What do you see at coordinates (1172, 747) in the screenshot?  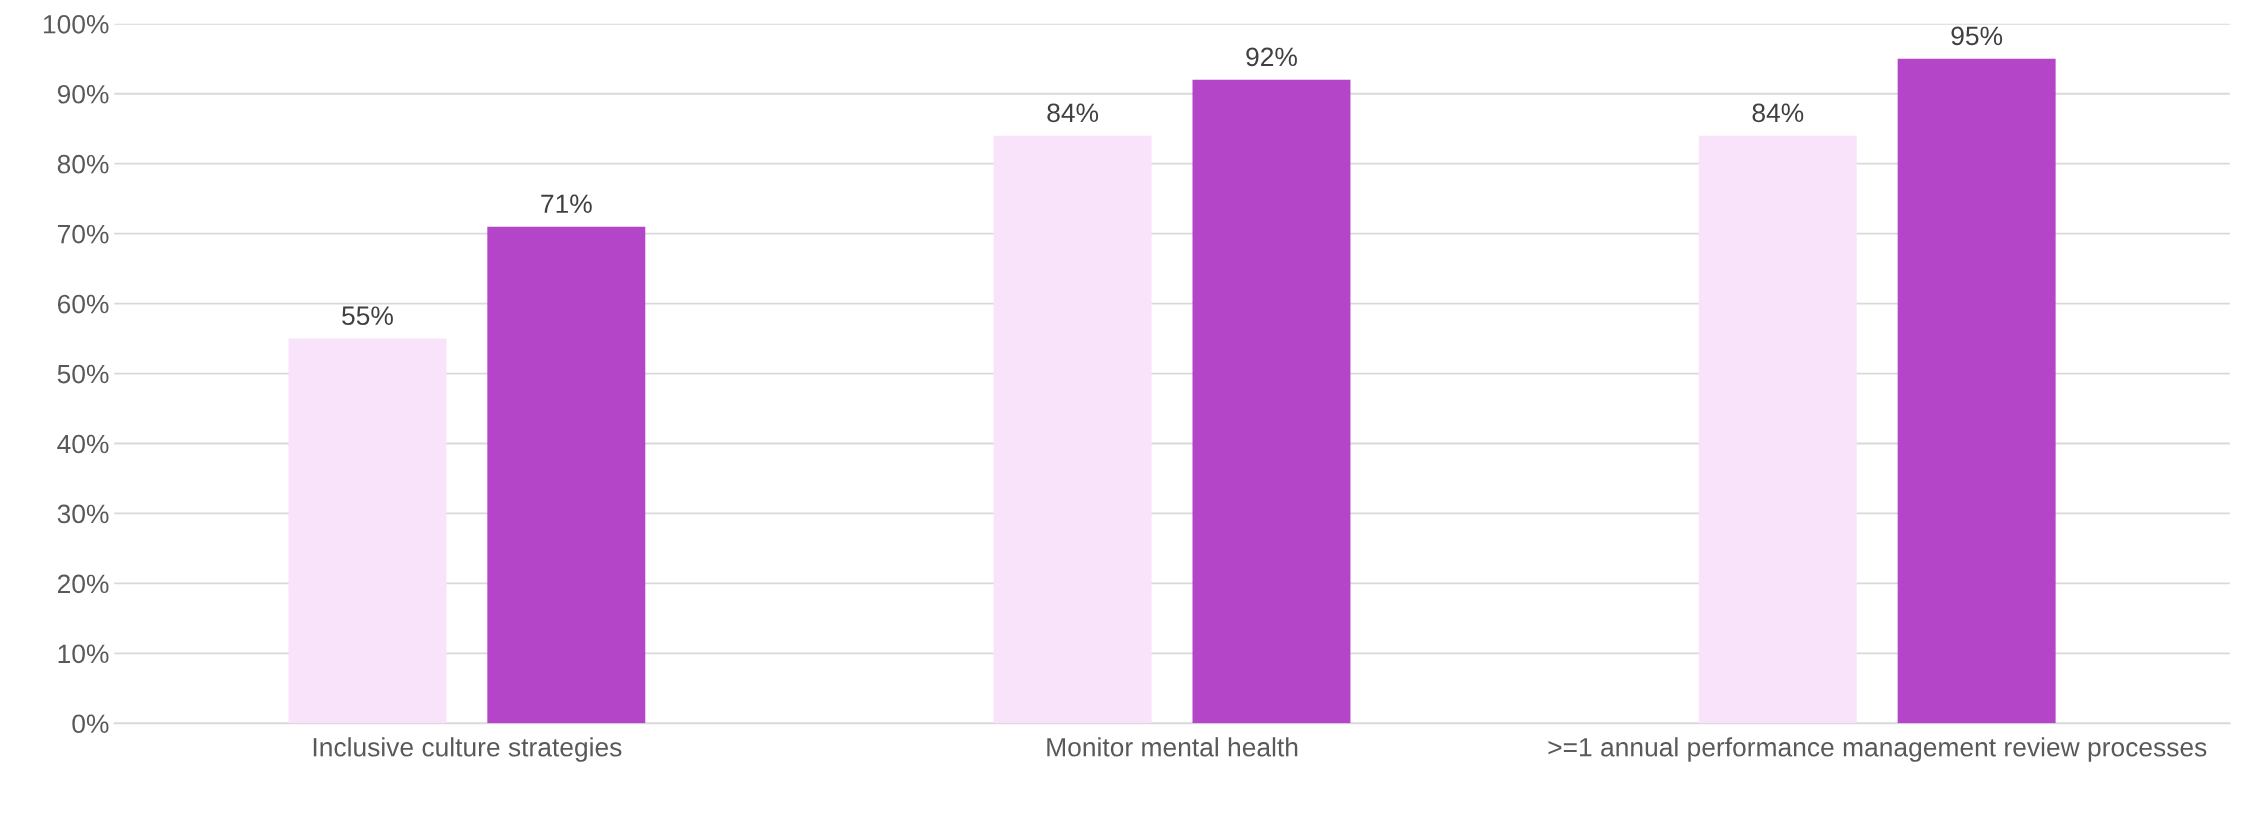 I see `x-tick-label: Monitor mental health` at bounding box center [1172, 747].